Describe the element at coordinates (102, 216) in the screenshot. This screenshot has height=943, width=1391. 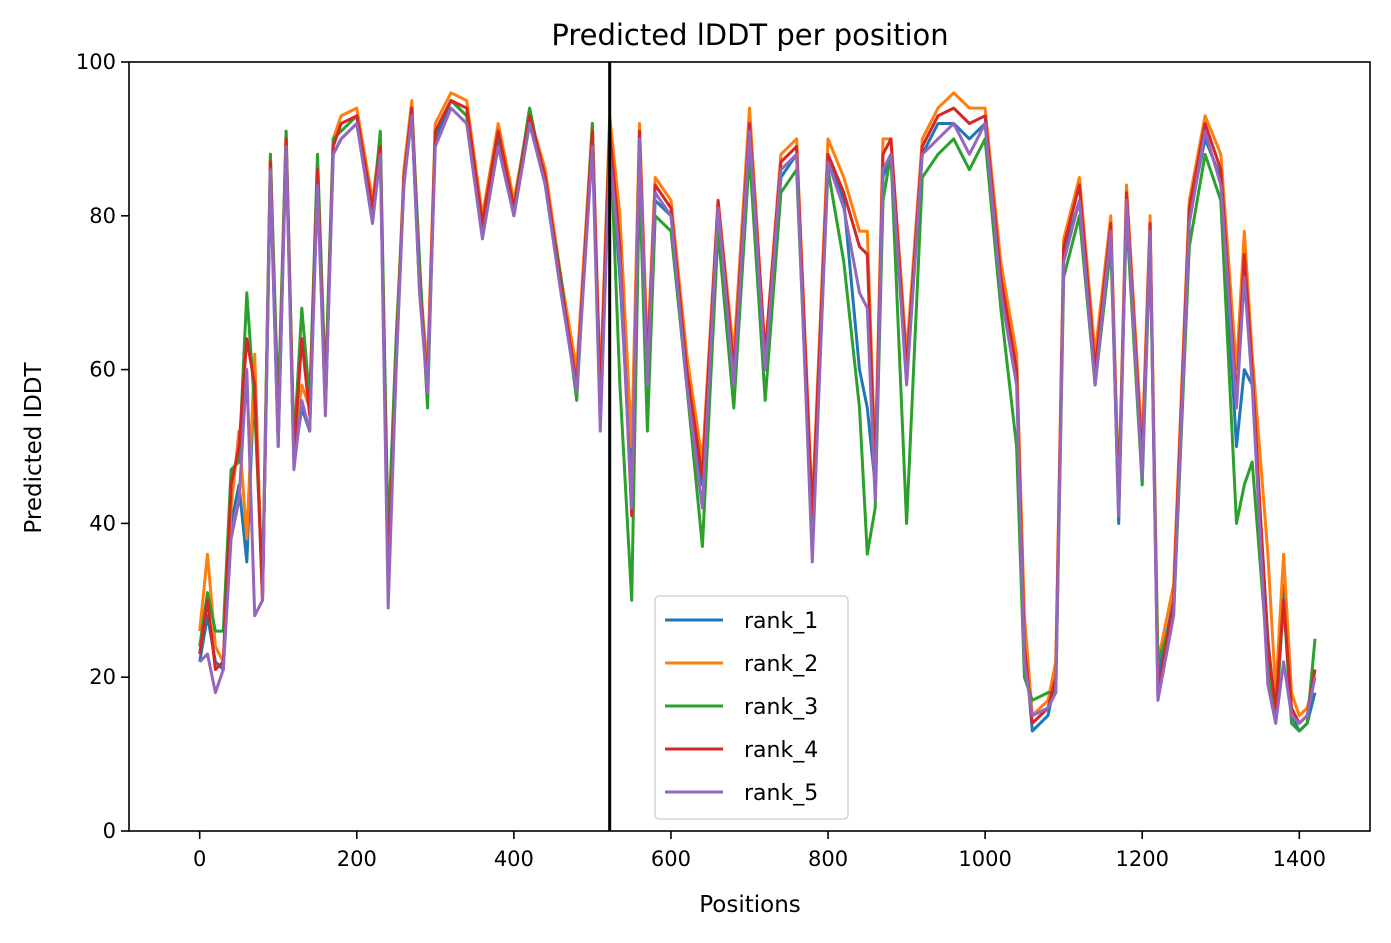
I see `y-tick-label: 80` at that location.